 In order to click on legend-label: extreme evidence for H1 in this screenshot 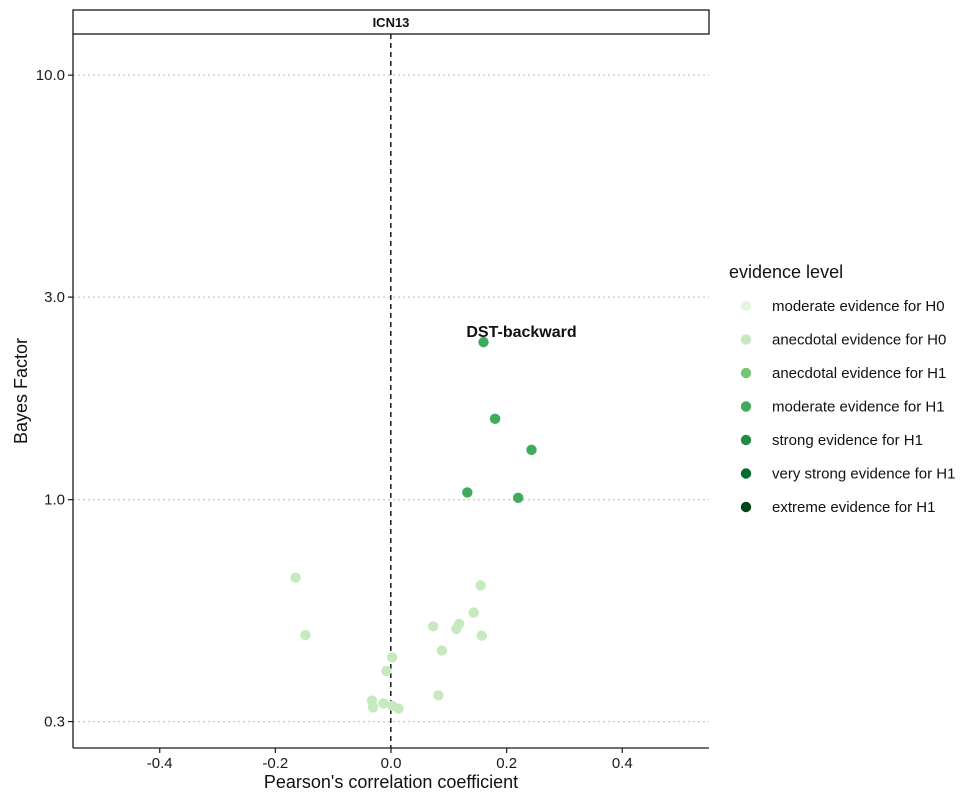, I will do `click(853, 507)`.